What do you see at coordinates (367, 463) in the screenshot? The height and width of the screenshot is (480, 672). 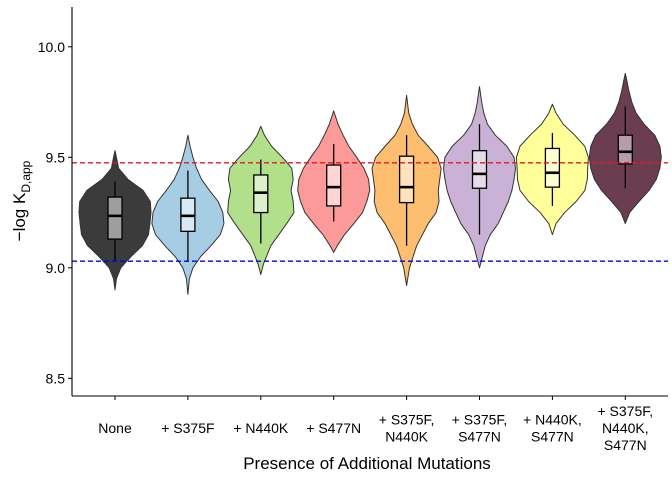 I see `x-axis-title: Presence of Additional Mutations` at bounding box center [367, 463].